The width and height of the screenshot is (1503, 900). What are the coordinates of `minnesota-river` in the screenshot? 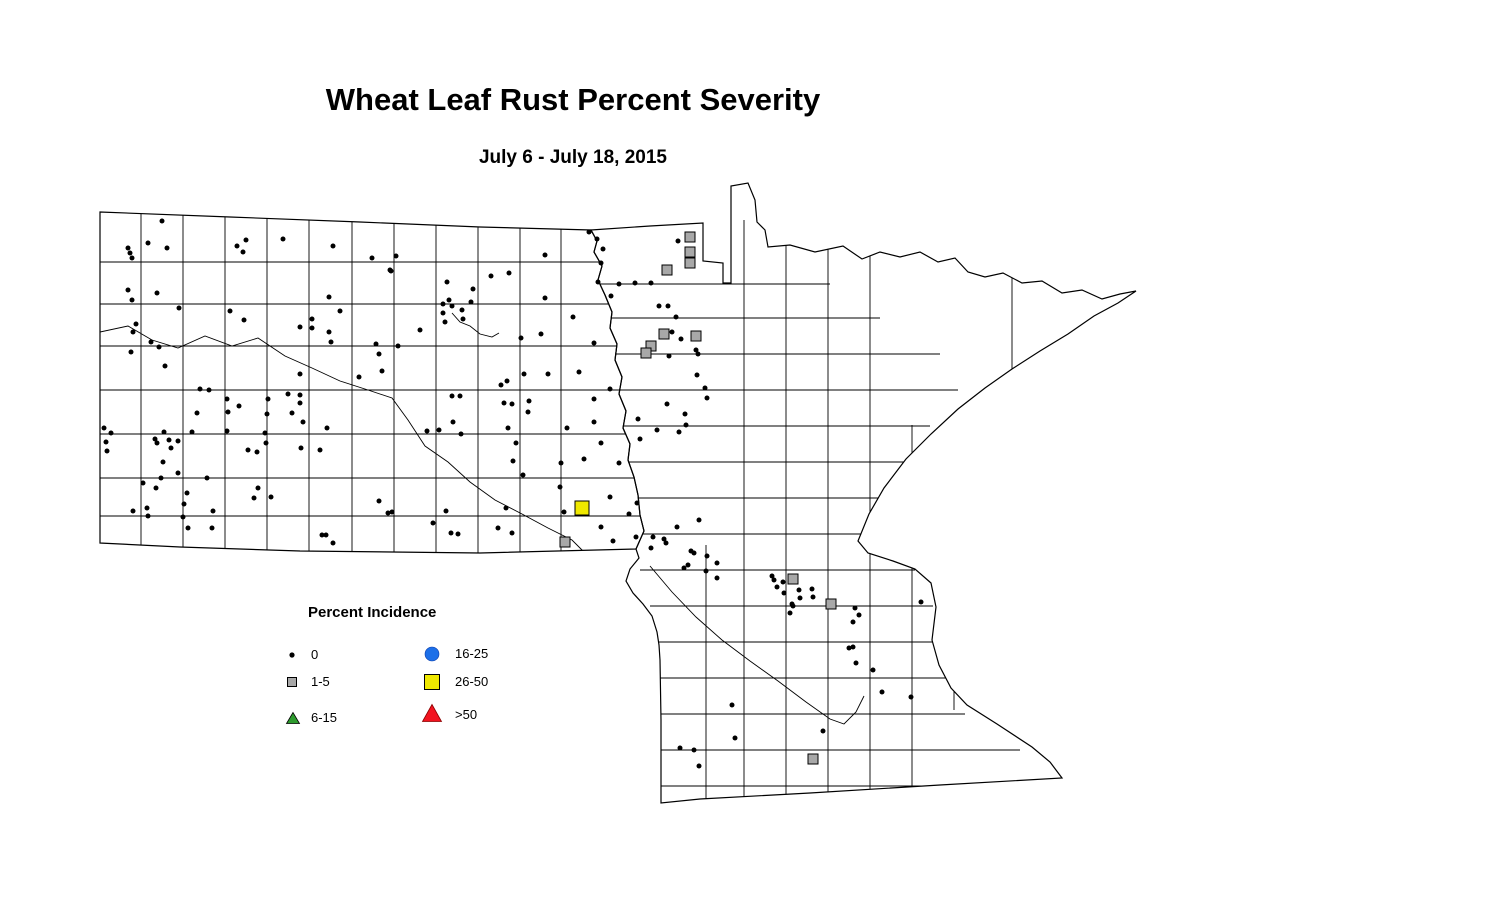 It's located at (757, 645).